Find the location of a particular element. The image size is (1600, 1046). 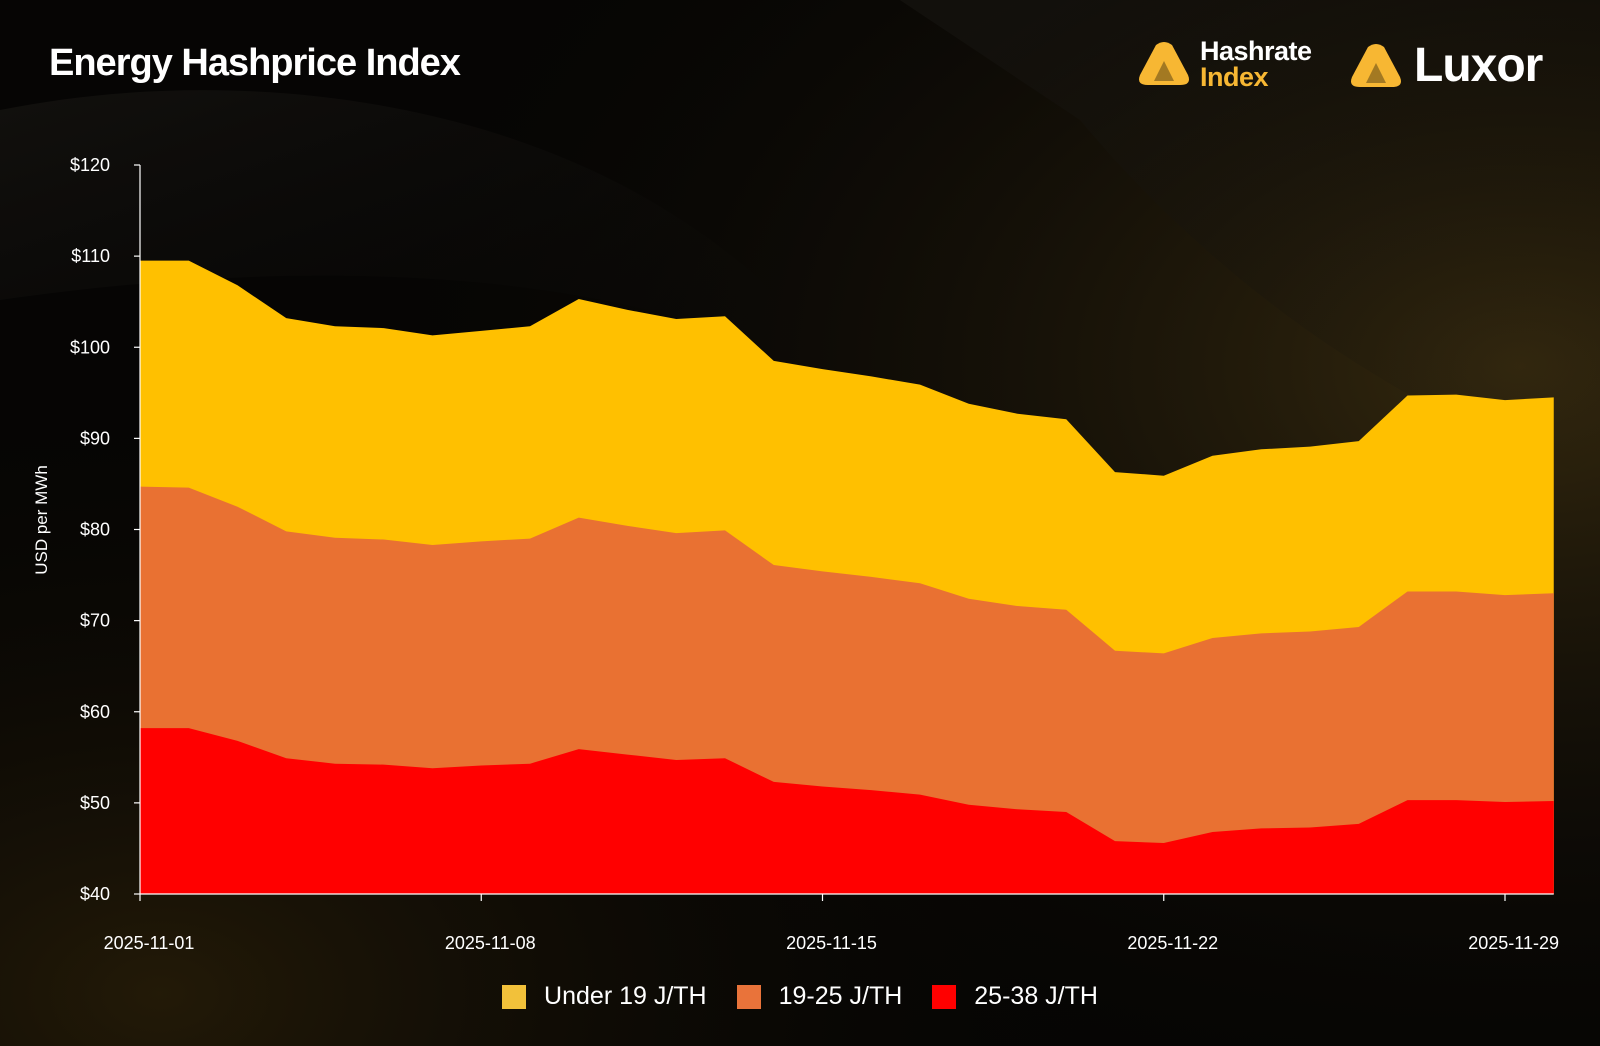

y-axis-label: USD per MWh is located at coordinates (41, 520).